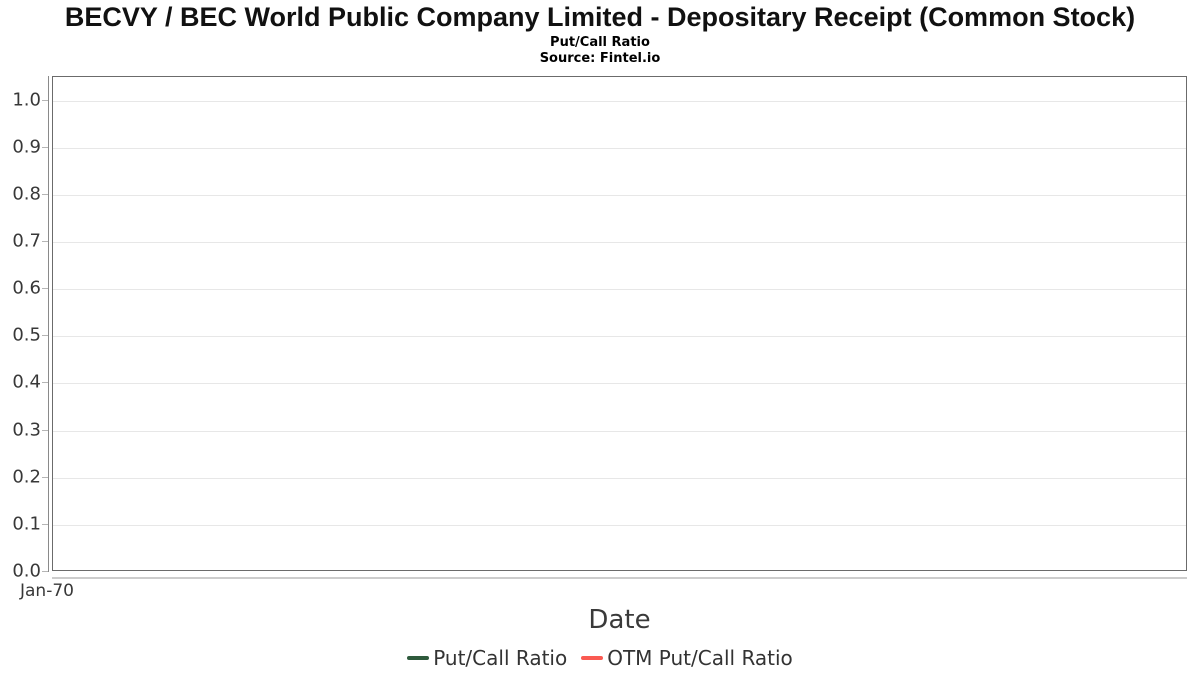 This screenshot has width=1200, height=675. What do you see at coordinates (26, 571) in the screenshot?
I see `y-axis-tick-label: 0.0` at bounding box center [26, 571].